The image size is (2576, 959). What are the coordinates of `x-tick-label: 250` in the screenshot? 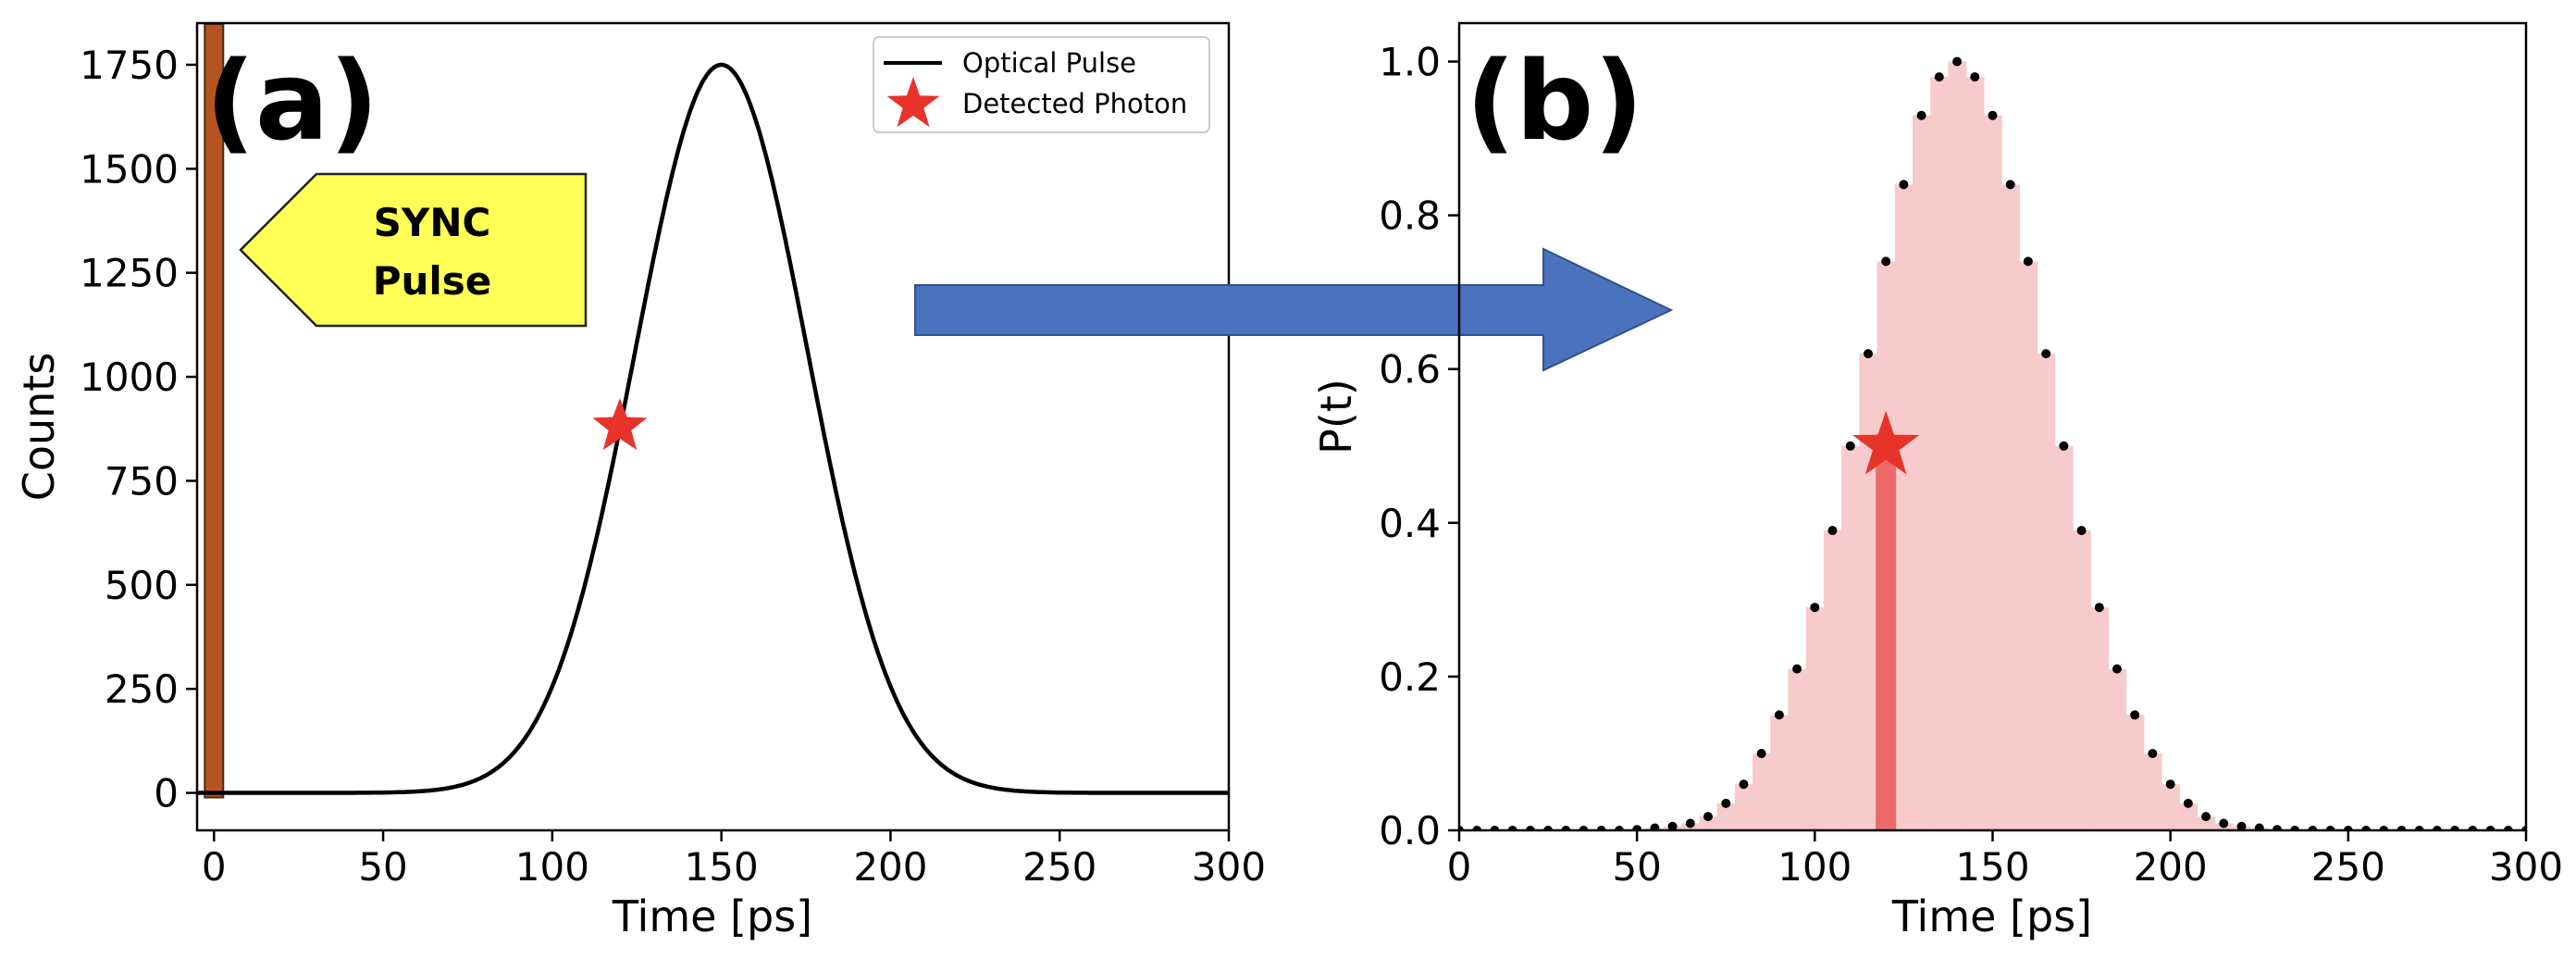 It's located at (2348, 867).